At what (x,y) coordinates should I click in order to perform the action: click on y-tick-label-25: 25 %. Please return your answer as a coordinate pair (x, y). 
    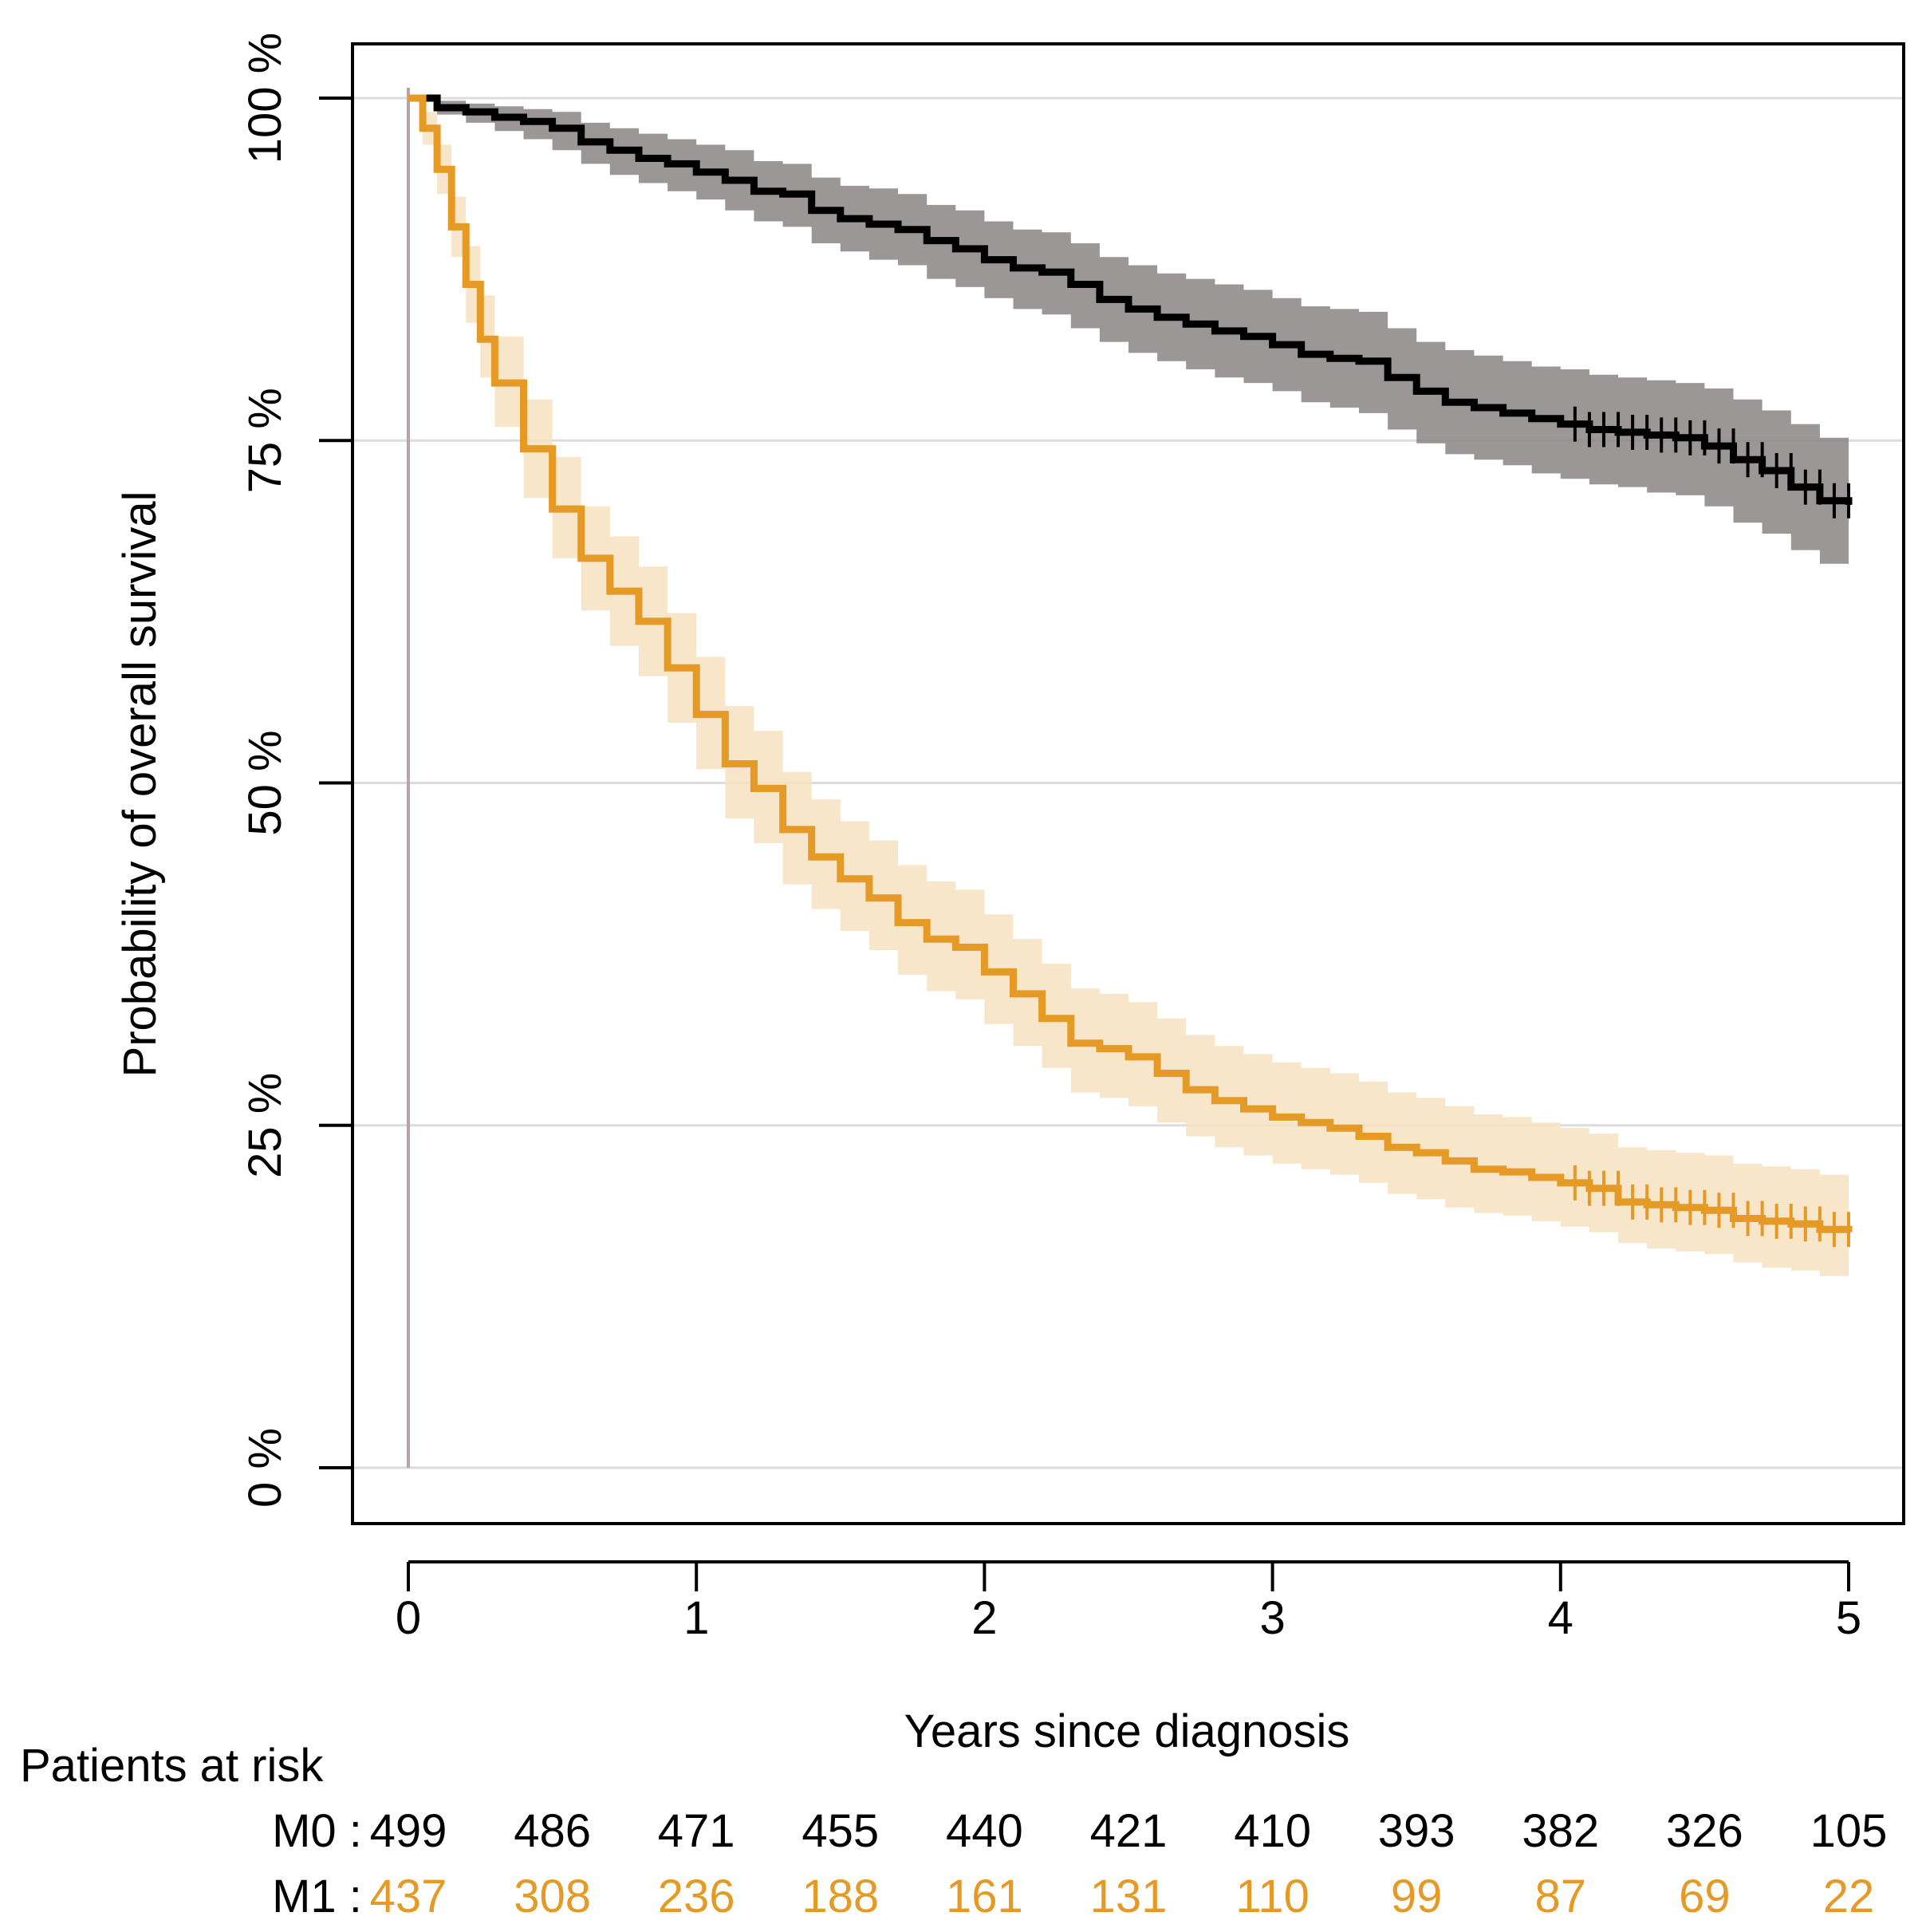
    Looking at the image, I should click on (265, 1126).